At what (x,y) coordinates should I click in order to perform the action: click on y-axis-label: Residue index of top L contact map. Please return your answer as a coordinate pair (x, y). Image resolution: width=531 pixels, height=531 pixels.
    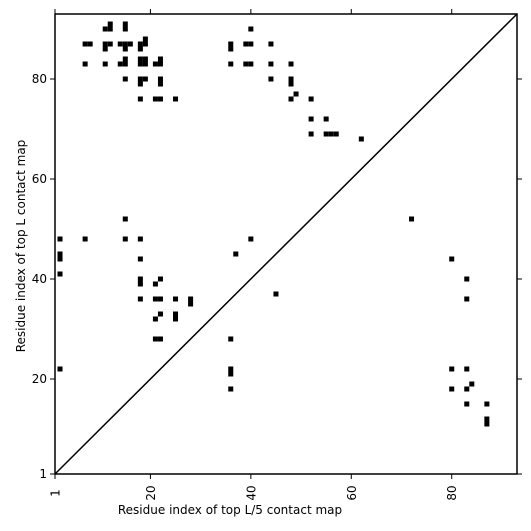
    Looking at the image, I should click on (21, 246).